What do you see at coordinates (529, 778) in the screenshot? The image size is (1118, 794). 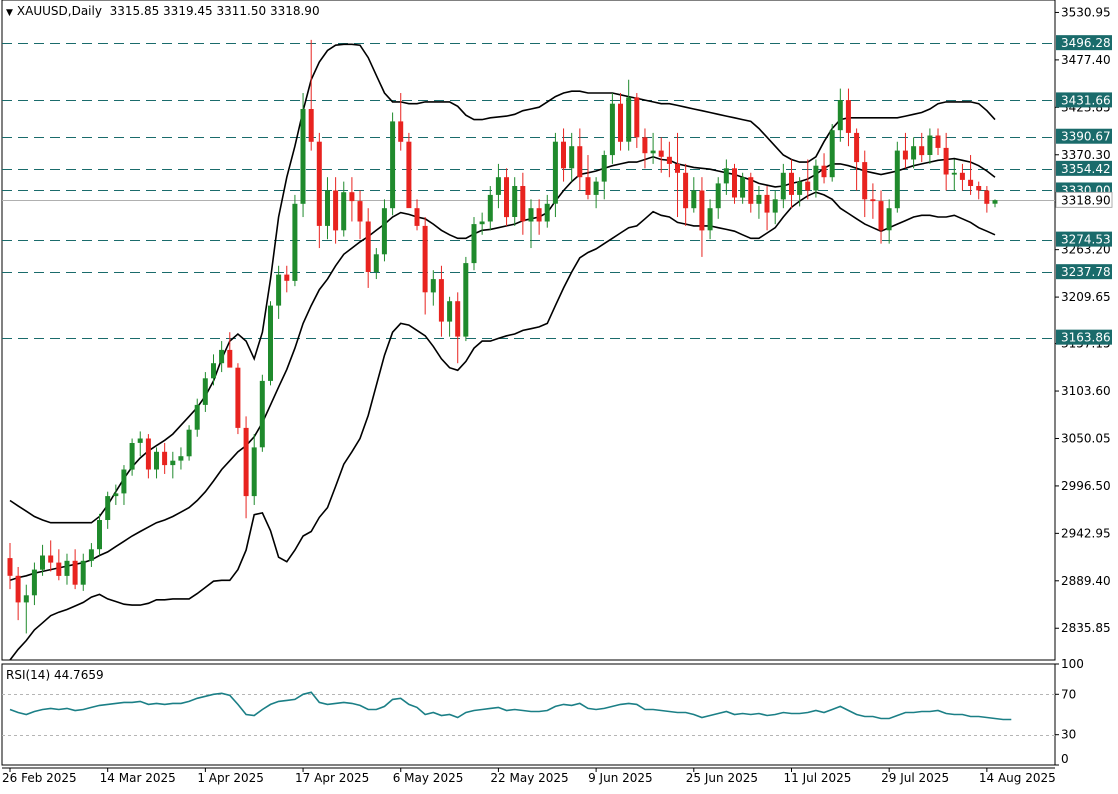 I see `time-tick-label: 22 May 2025` at bounding box center [529, 778].